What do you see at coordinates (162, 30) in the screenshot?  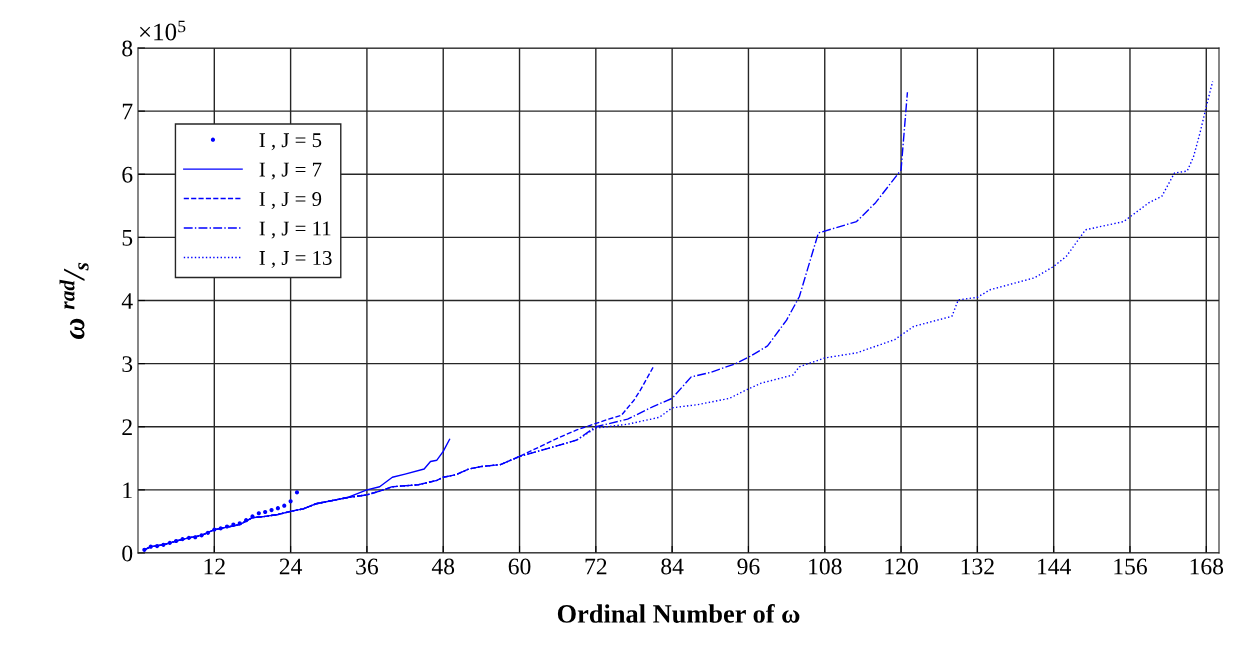 I see `text: ×10$^{5}$` at bounding box center [162, 30].